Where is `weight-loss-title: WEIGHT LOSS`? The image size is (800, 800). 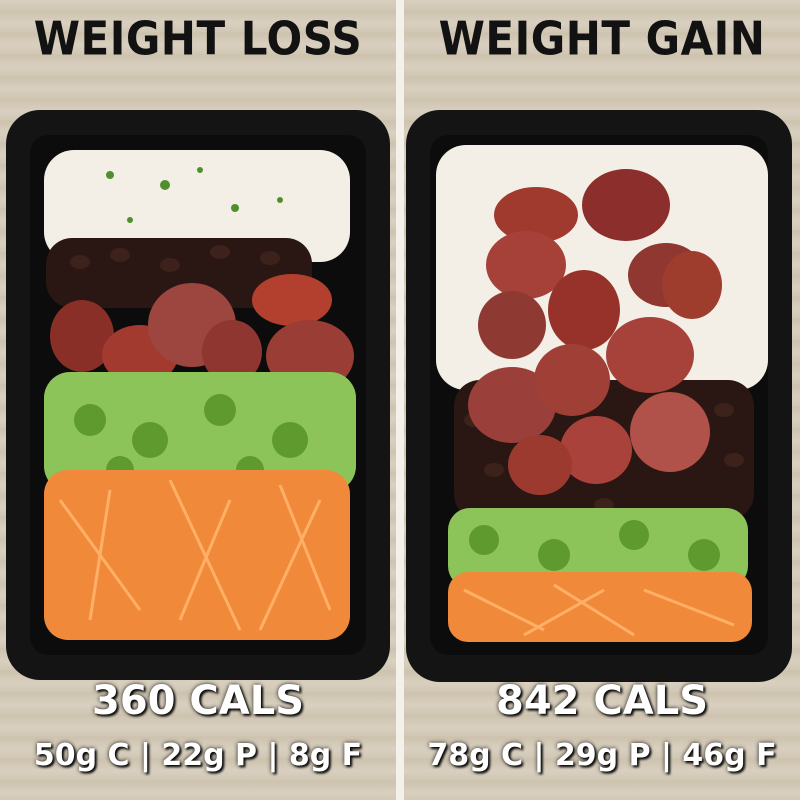
weight-loss-title: WEIGHT LOSS is located at coordinates (198, 38).